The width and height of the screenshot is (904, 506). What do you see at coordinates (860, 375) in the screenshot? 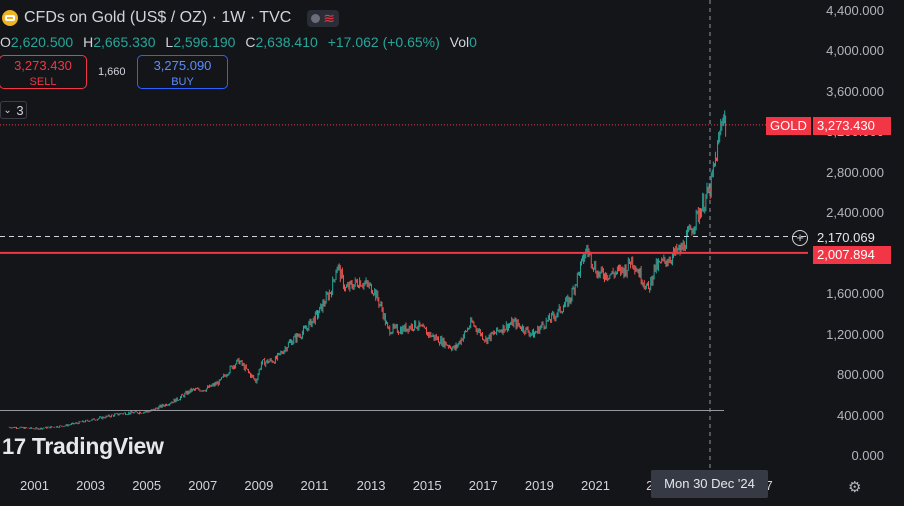
I see `price-axis-tick: 800.000` at bounding box center [860, 375].